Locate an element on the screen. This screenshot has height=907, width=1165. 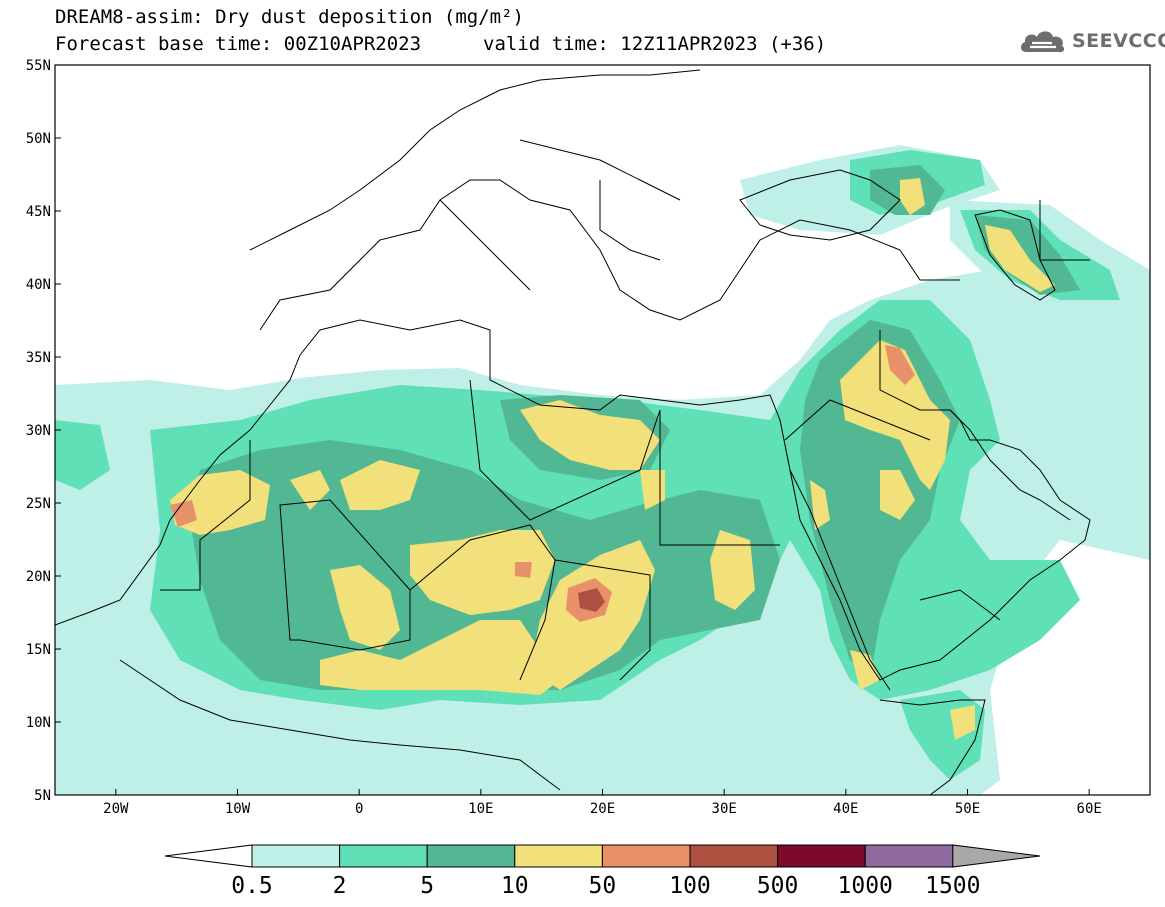
lat-tick-label: 50N is located at coordinates (38, 139).